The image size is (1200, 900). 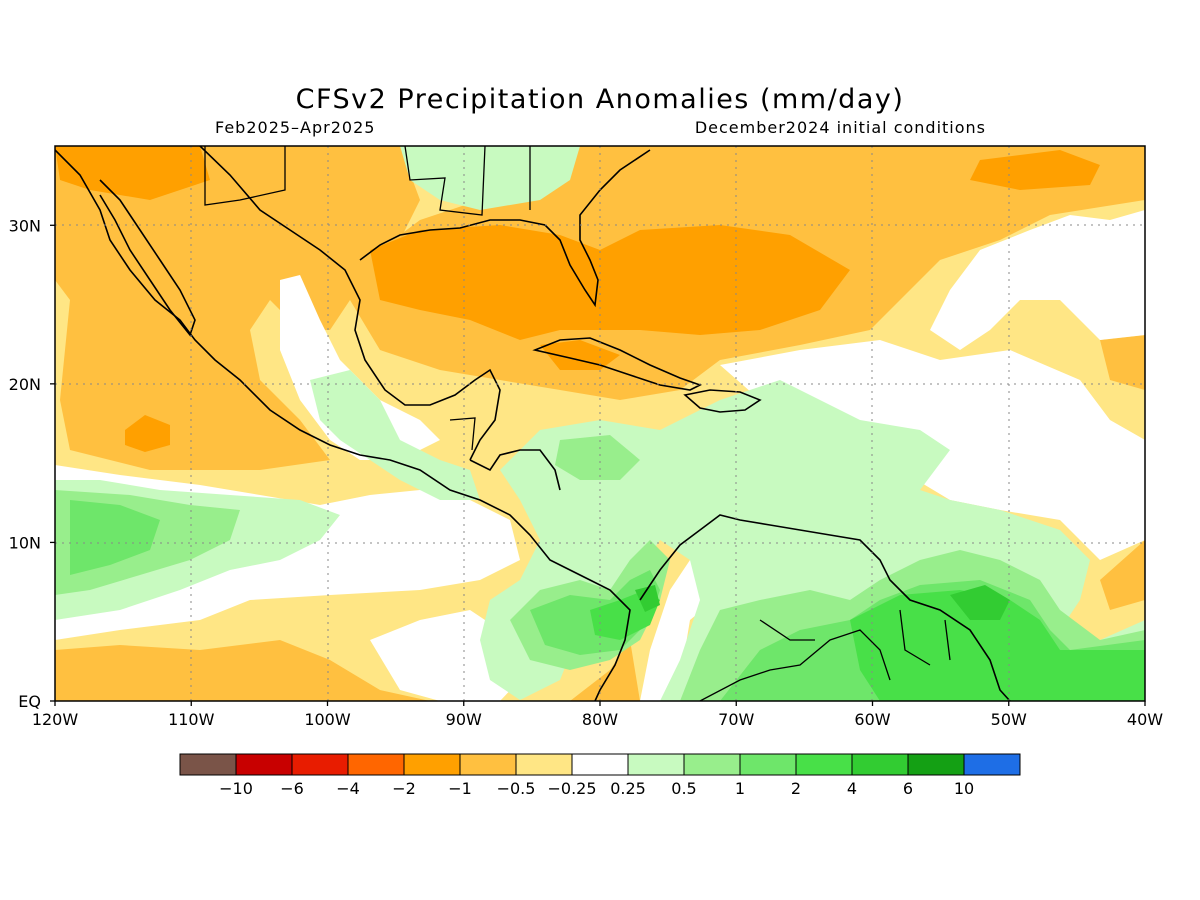 What do you see at coordinates (840, 127) in the screenshot?
I see `initial-conditions: December2024 initial conditions` at bounding box center [840, 127].